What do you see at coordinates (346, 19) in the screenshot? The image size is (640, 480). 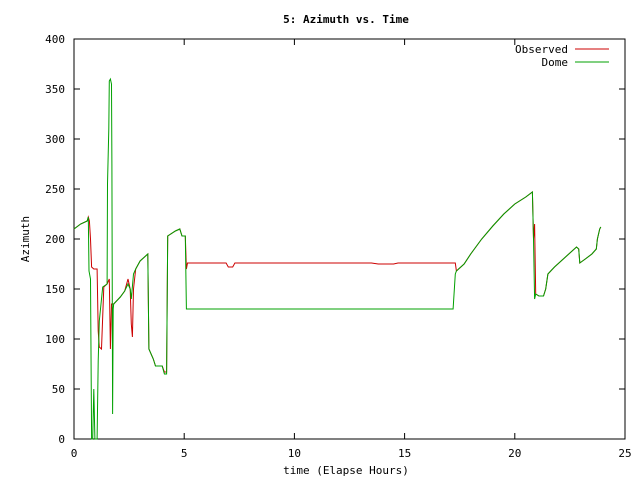 I see `chart-title: 5: Azimuth vs. Time` at bounding box center [346, 19].